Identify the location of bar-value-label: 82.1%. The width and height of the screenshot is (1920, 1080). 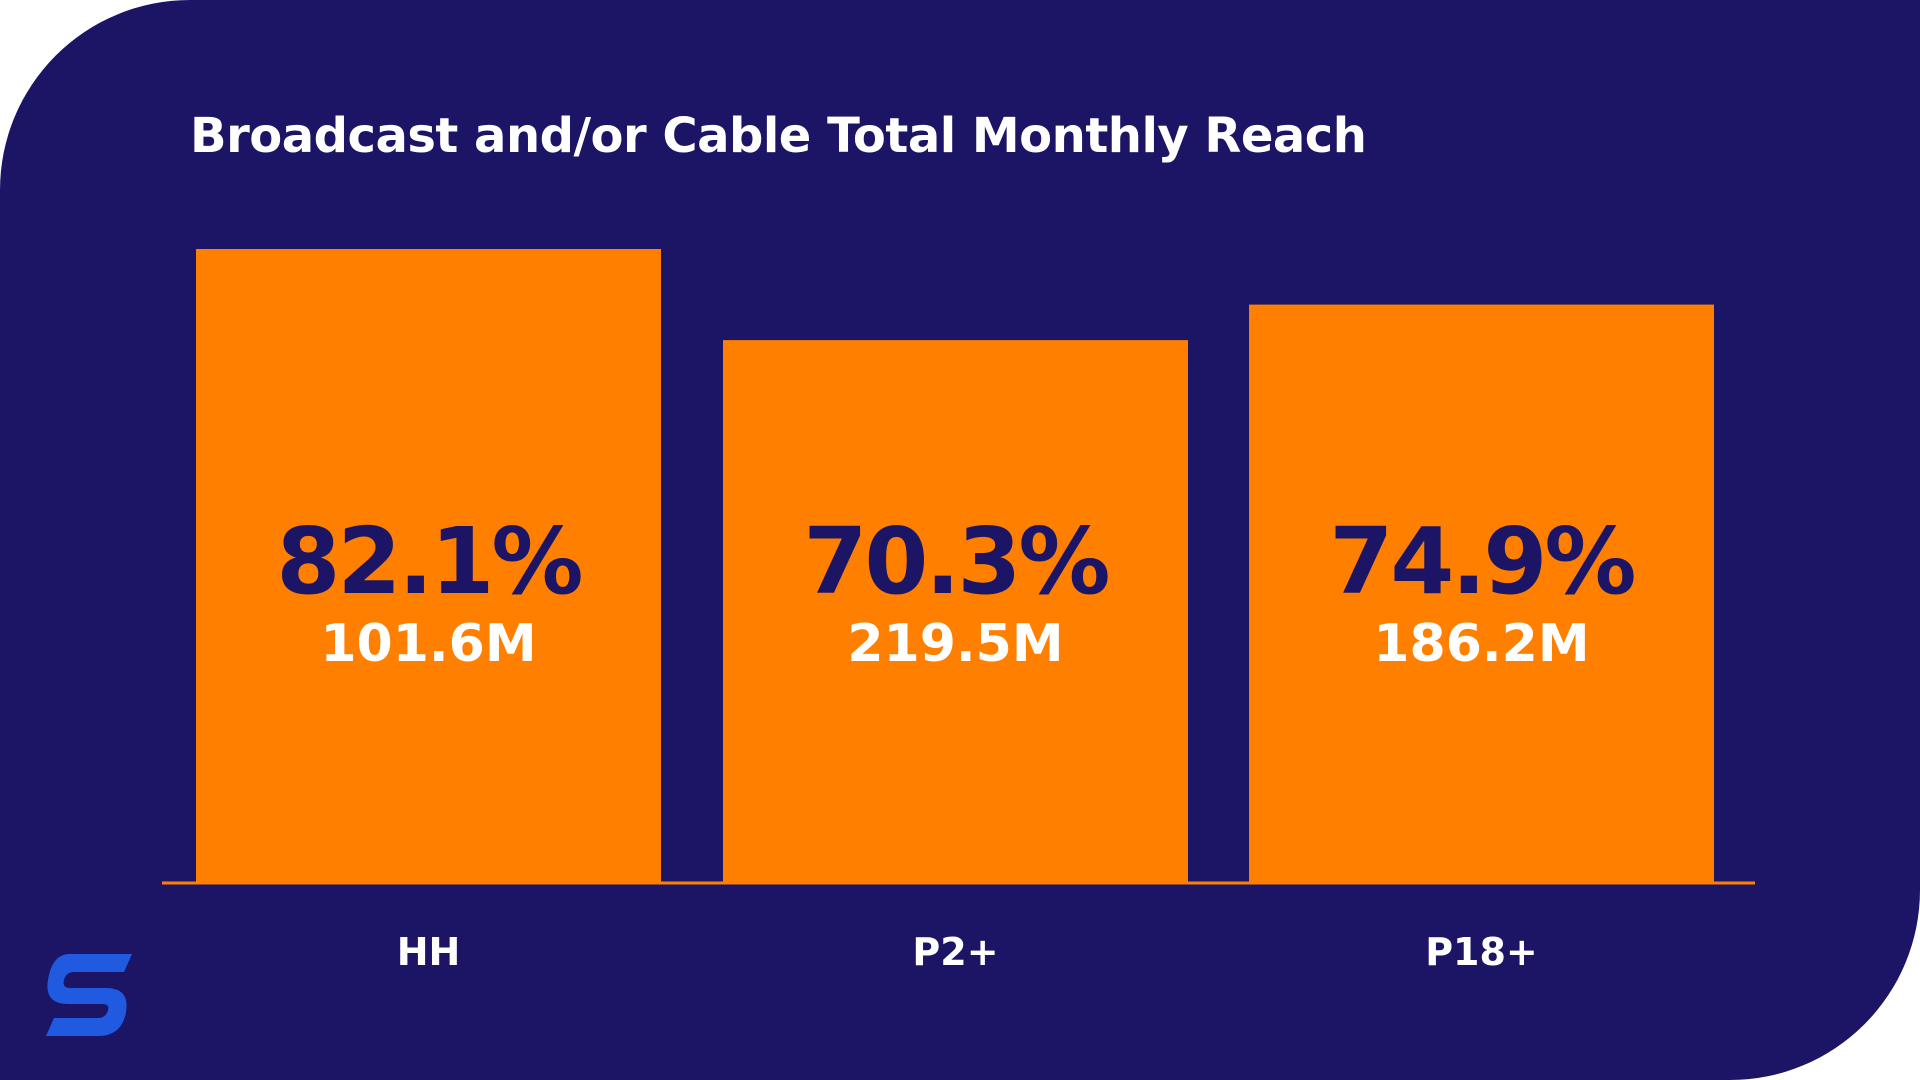
(428, 561).